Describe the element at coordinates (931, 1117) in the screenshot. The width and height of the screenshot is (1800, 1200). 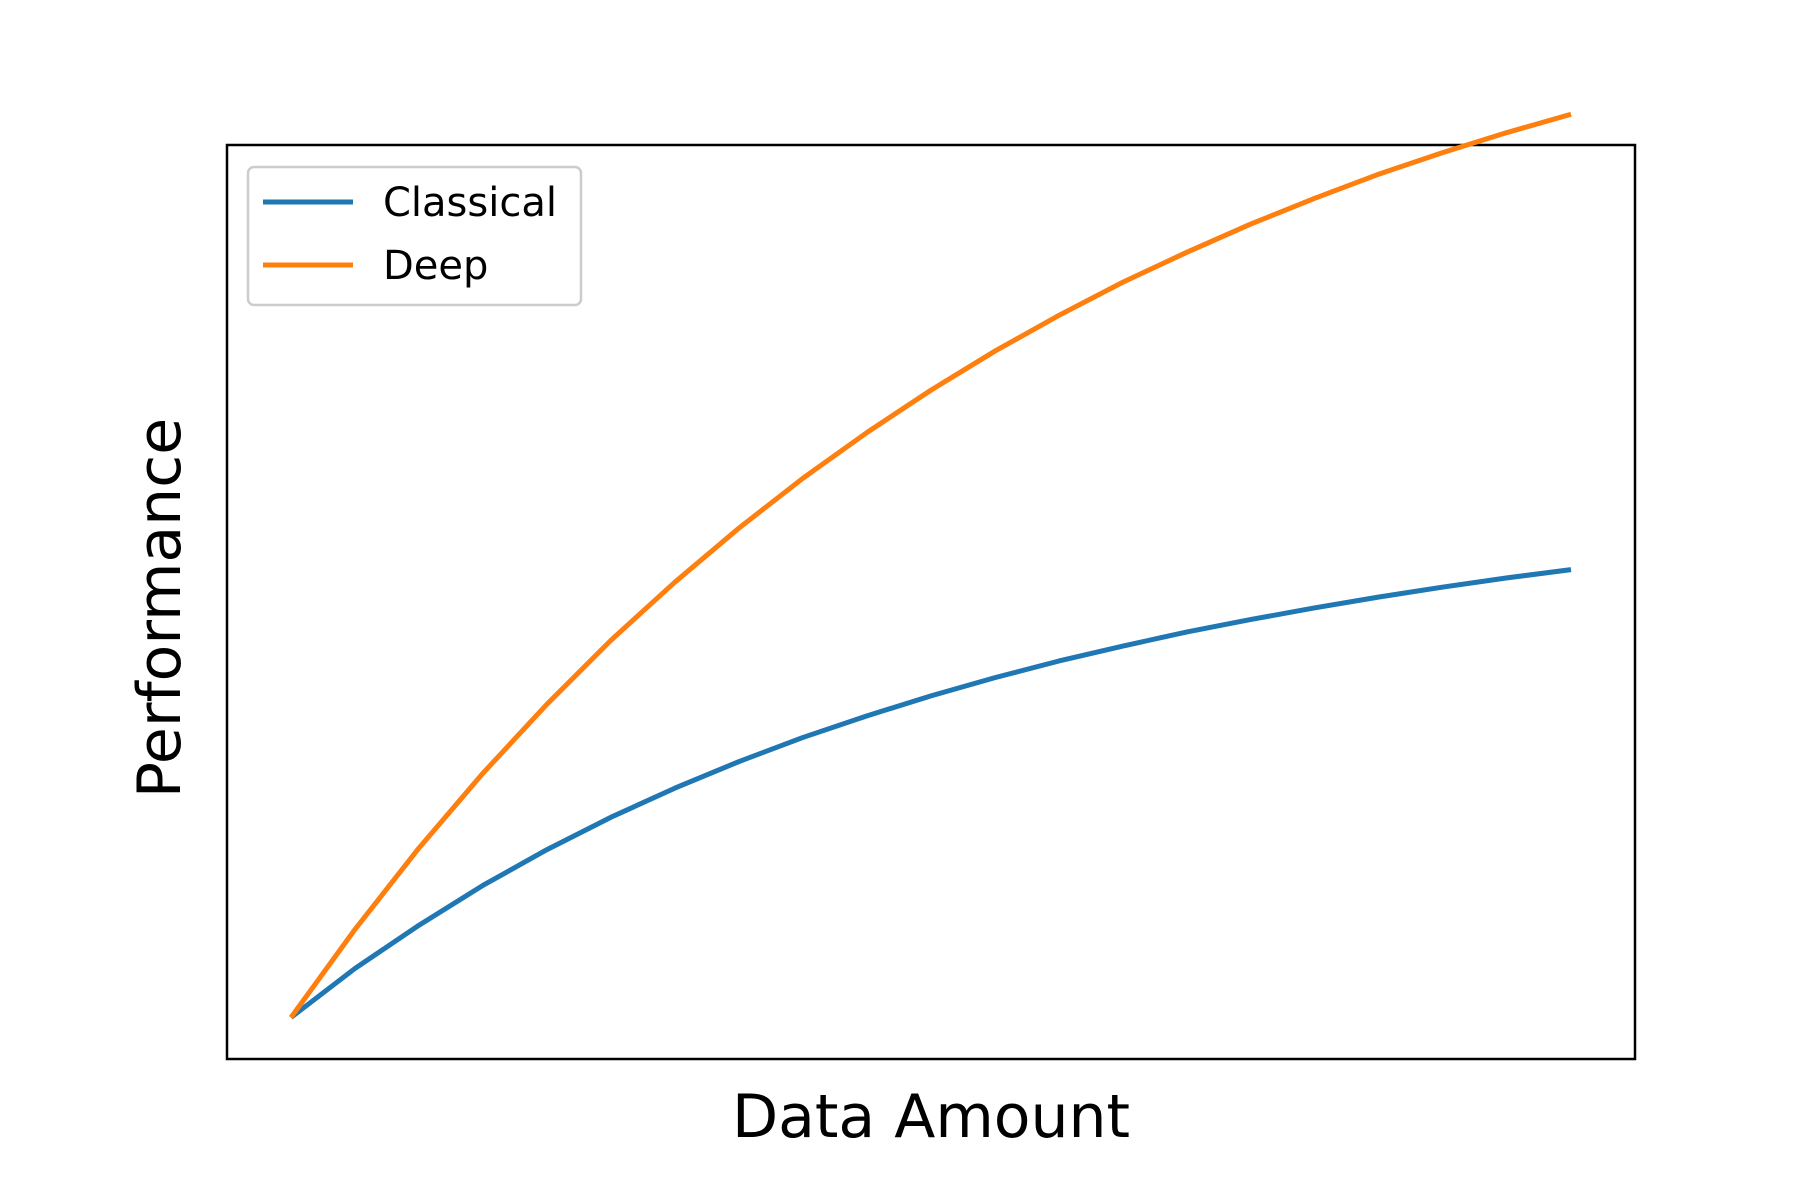
I see `x-axis-label: Data Amount` at that location.